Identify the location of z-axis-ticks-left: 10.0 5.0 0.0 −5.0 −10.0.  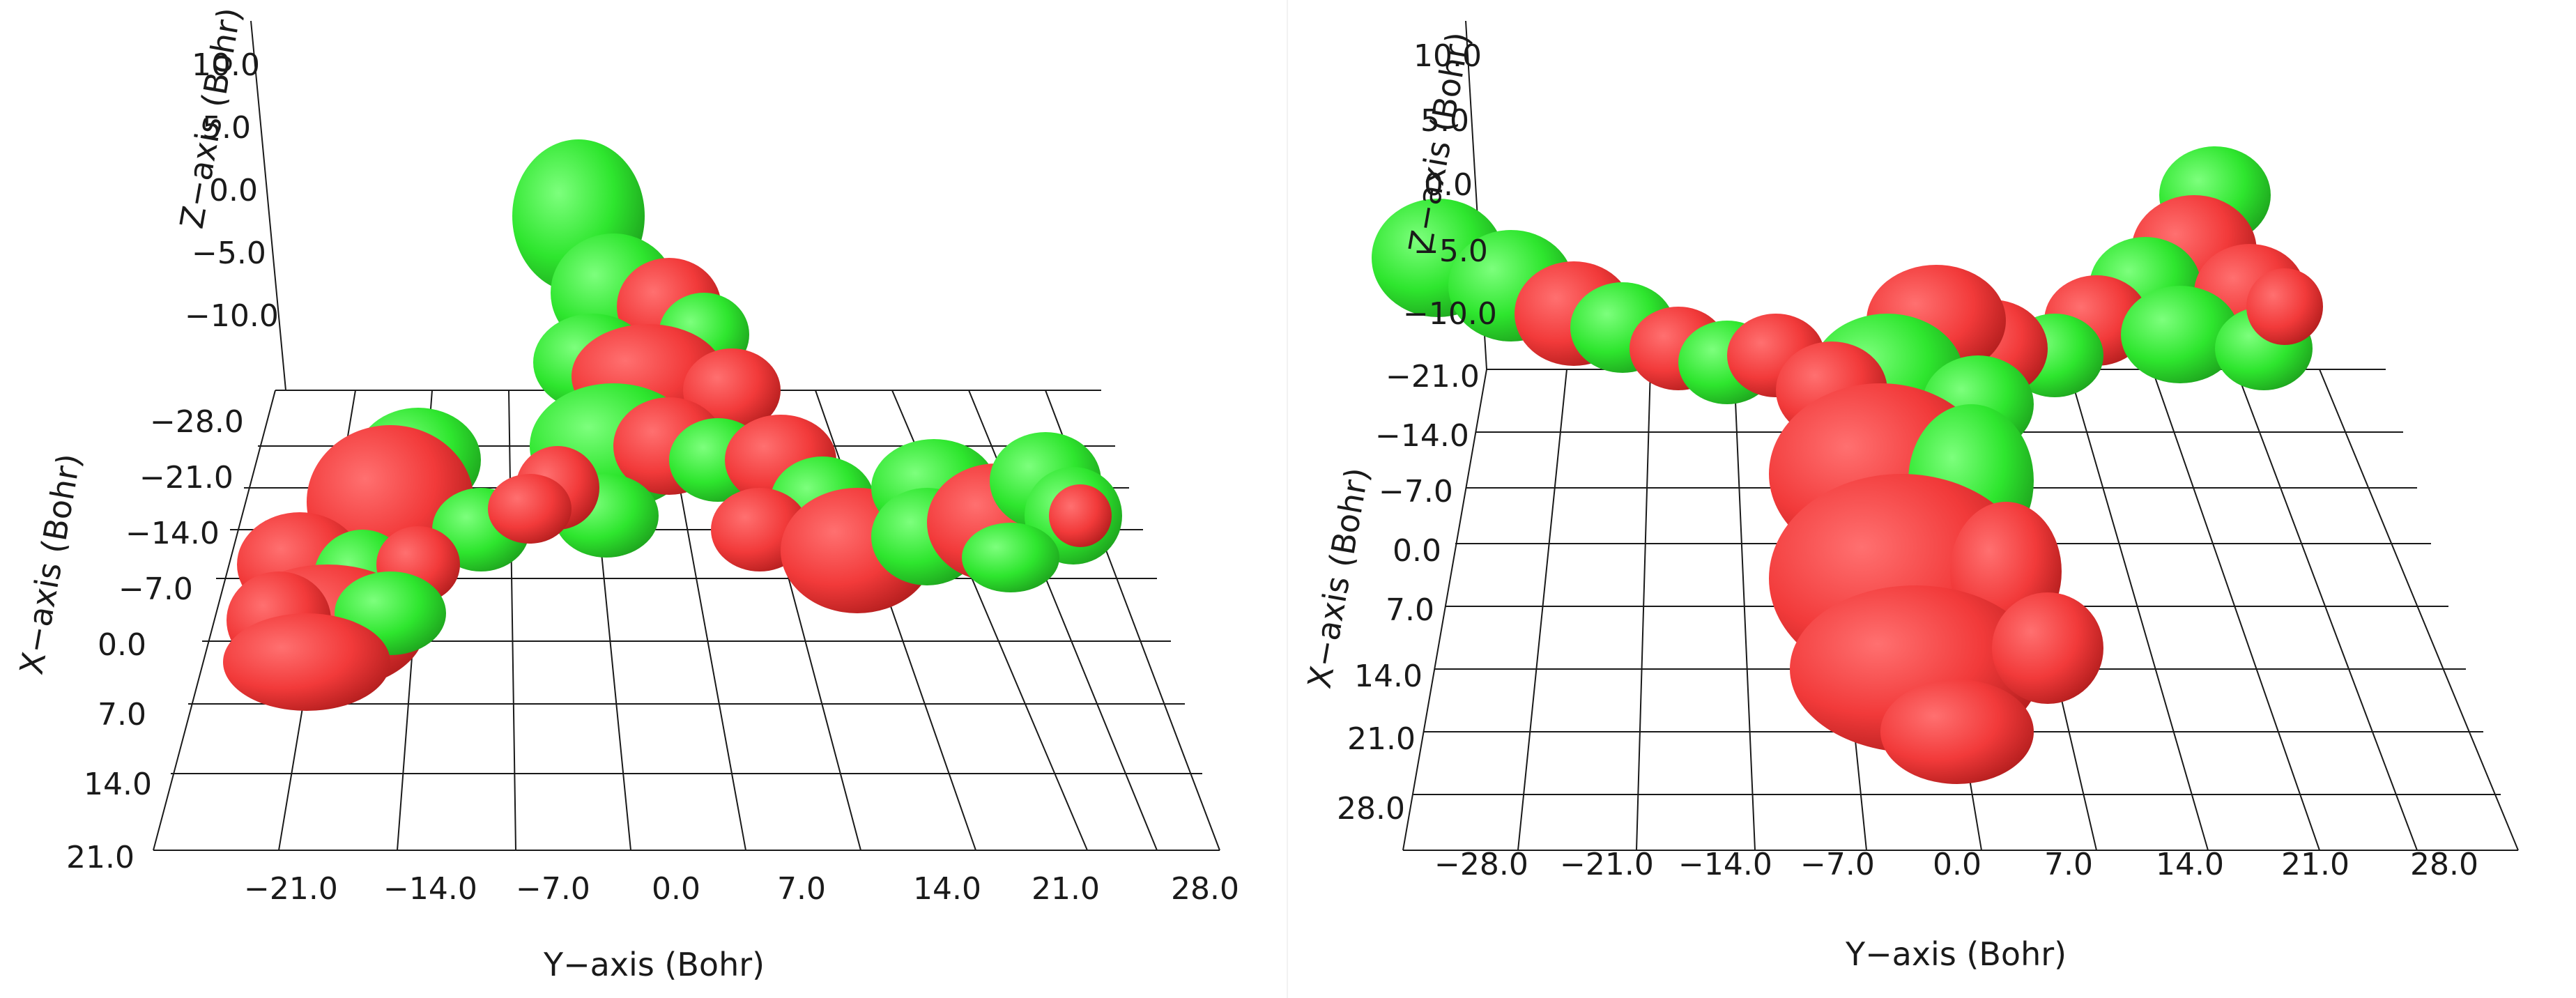
(232, 190).